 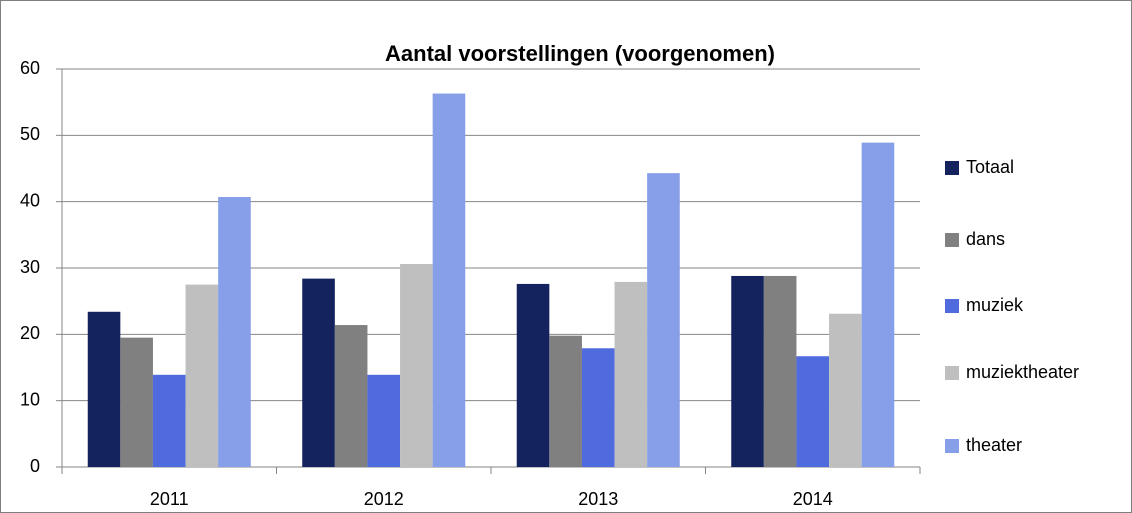 I want to click on legend-label: muziektheater, so click(x=1022, y=372).